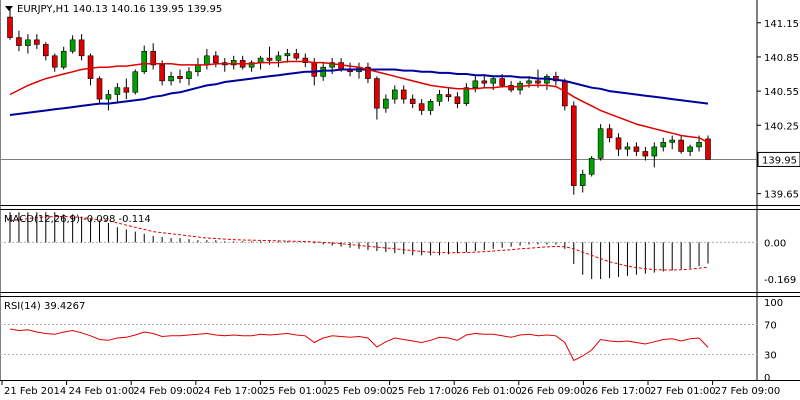 Image resolution: width=800 pixels, height=400 pixels. I want to click on current-price-box, so click(778, 159).